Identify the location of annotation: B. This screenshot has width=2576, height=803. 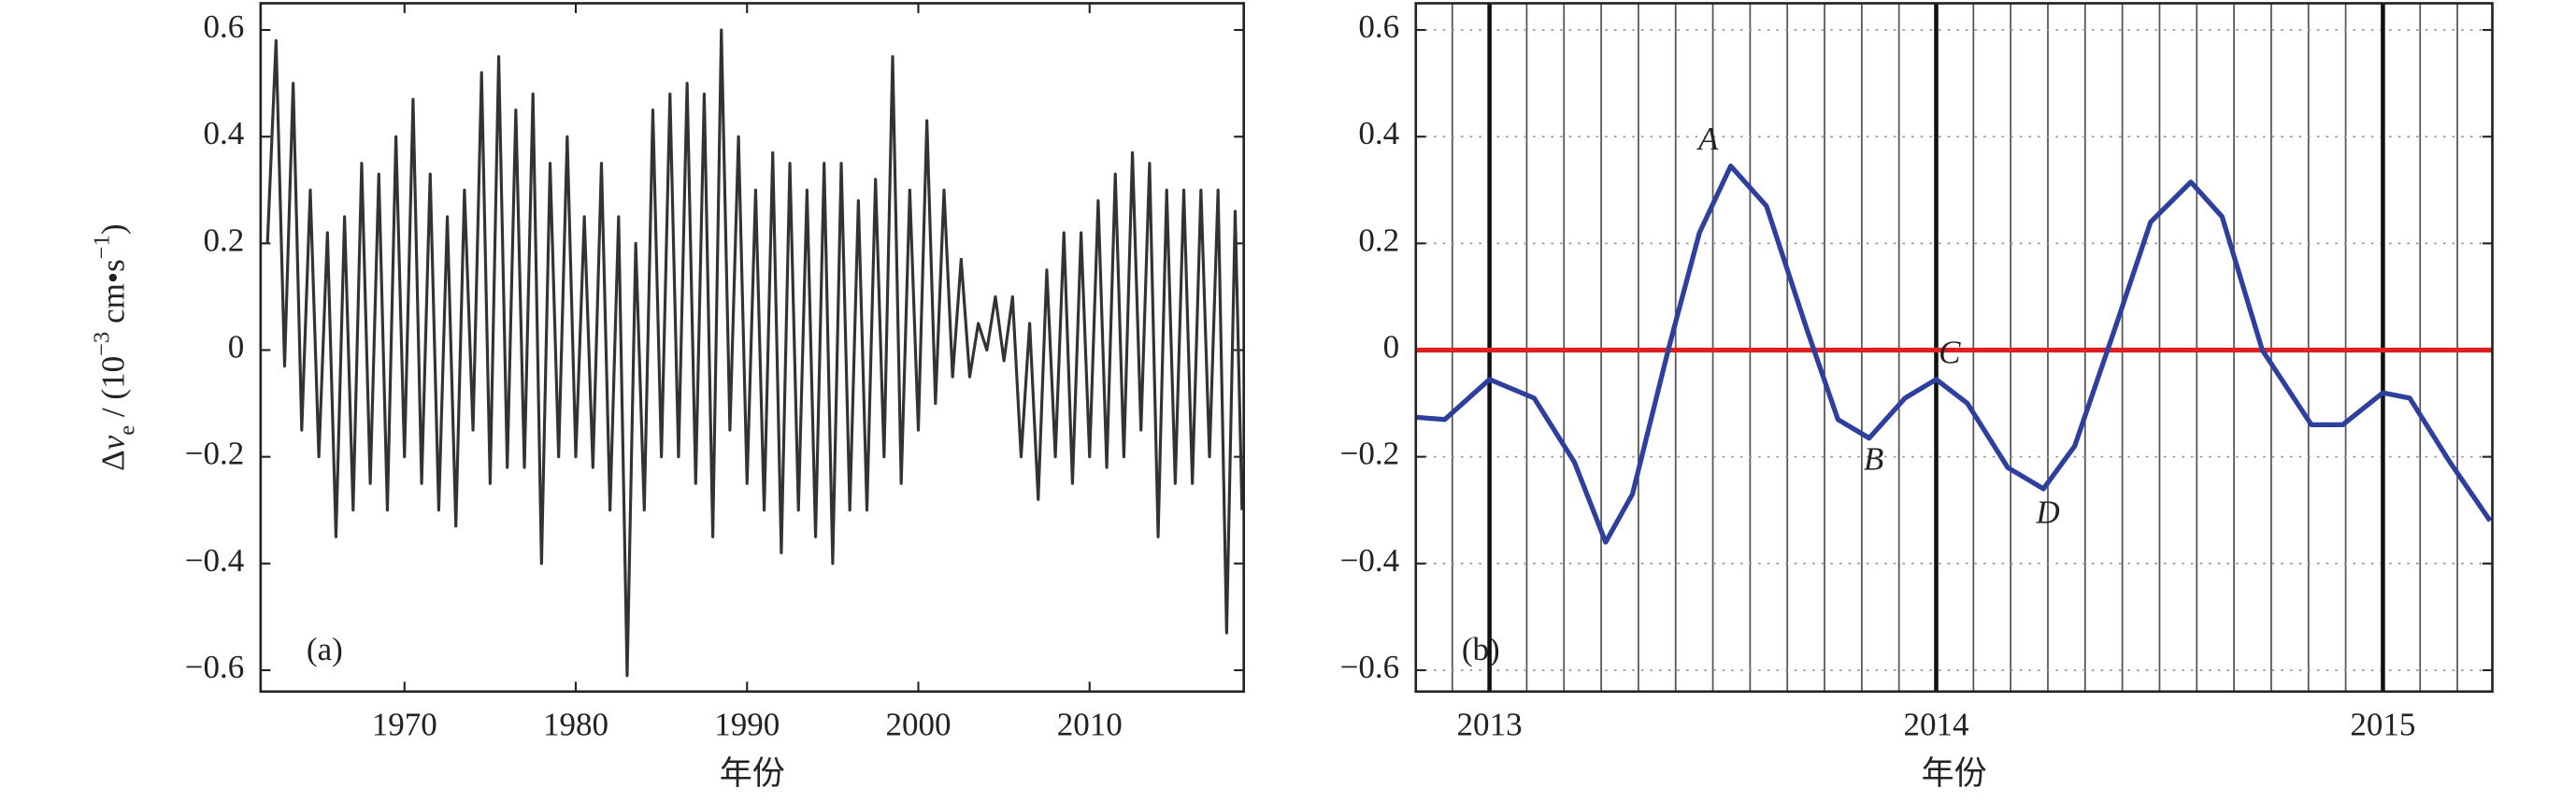
(1873, 458).